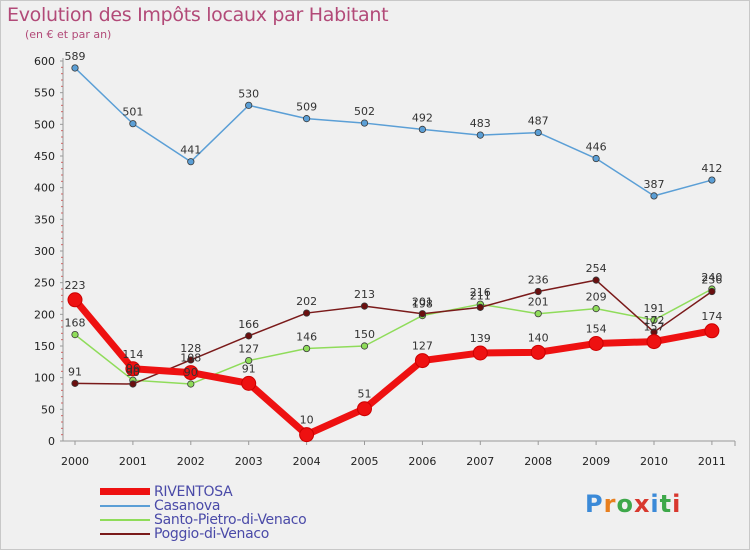  I want to click on legend-item: Poggio-di-Venaco, so click(250, 534).